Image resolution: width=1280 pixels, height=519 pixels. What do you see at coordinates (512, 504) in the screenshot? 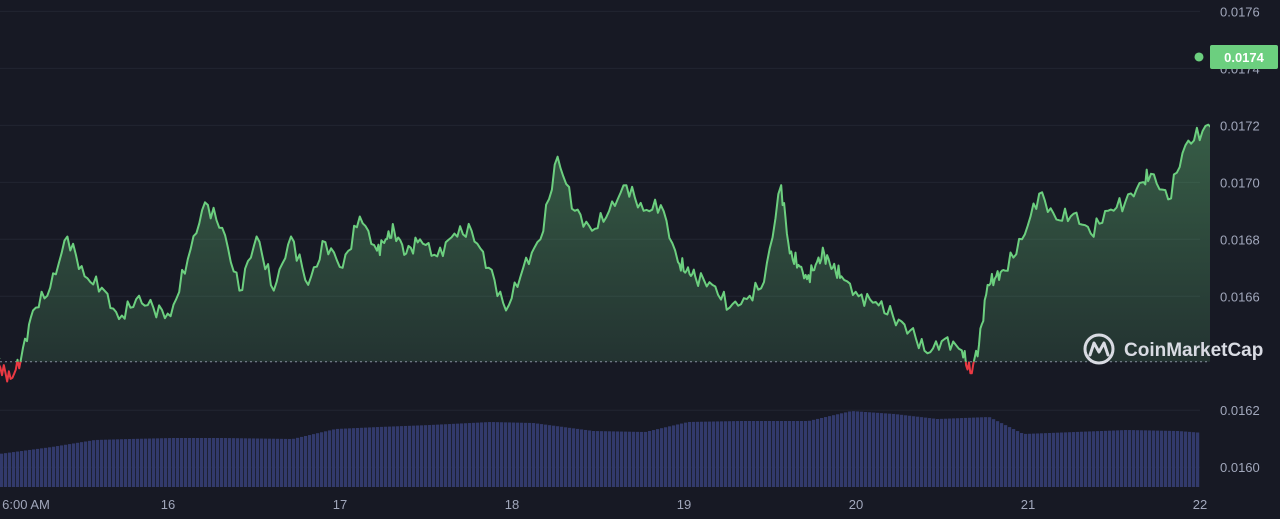
I see `x-tick-label-3: 18` at bounding box center [512, 504].